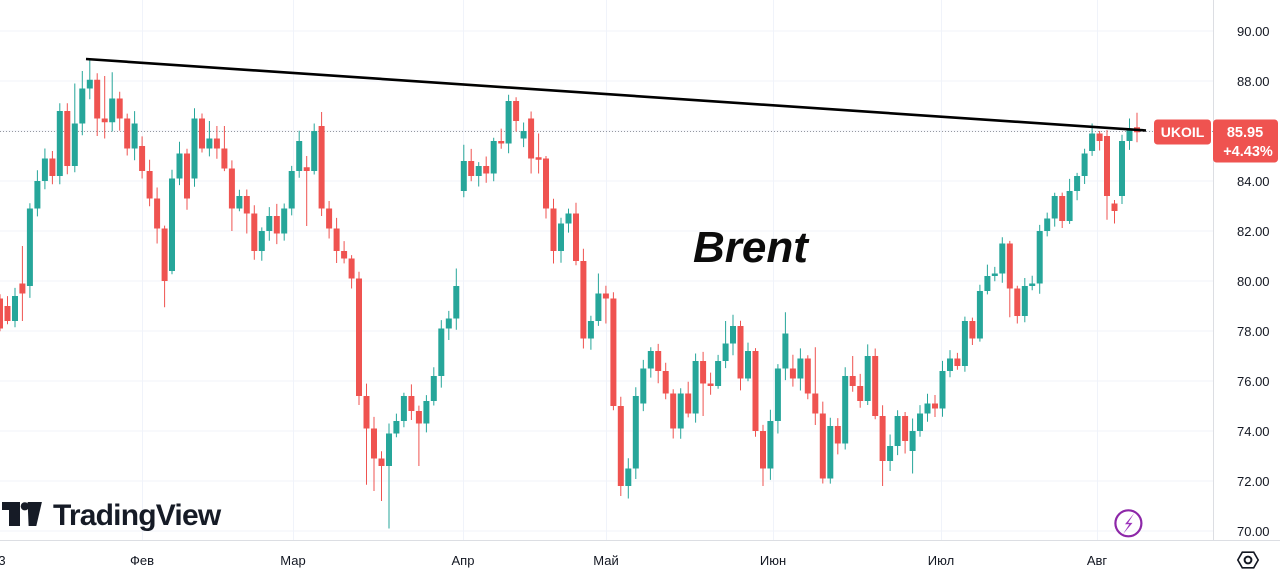 This screenshot has height=579, width=1280. Describe the element at coordinates (751, 247) in the screenshot. I see `svg-text: Brent` at that location.